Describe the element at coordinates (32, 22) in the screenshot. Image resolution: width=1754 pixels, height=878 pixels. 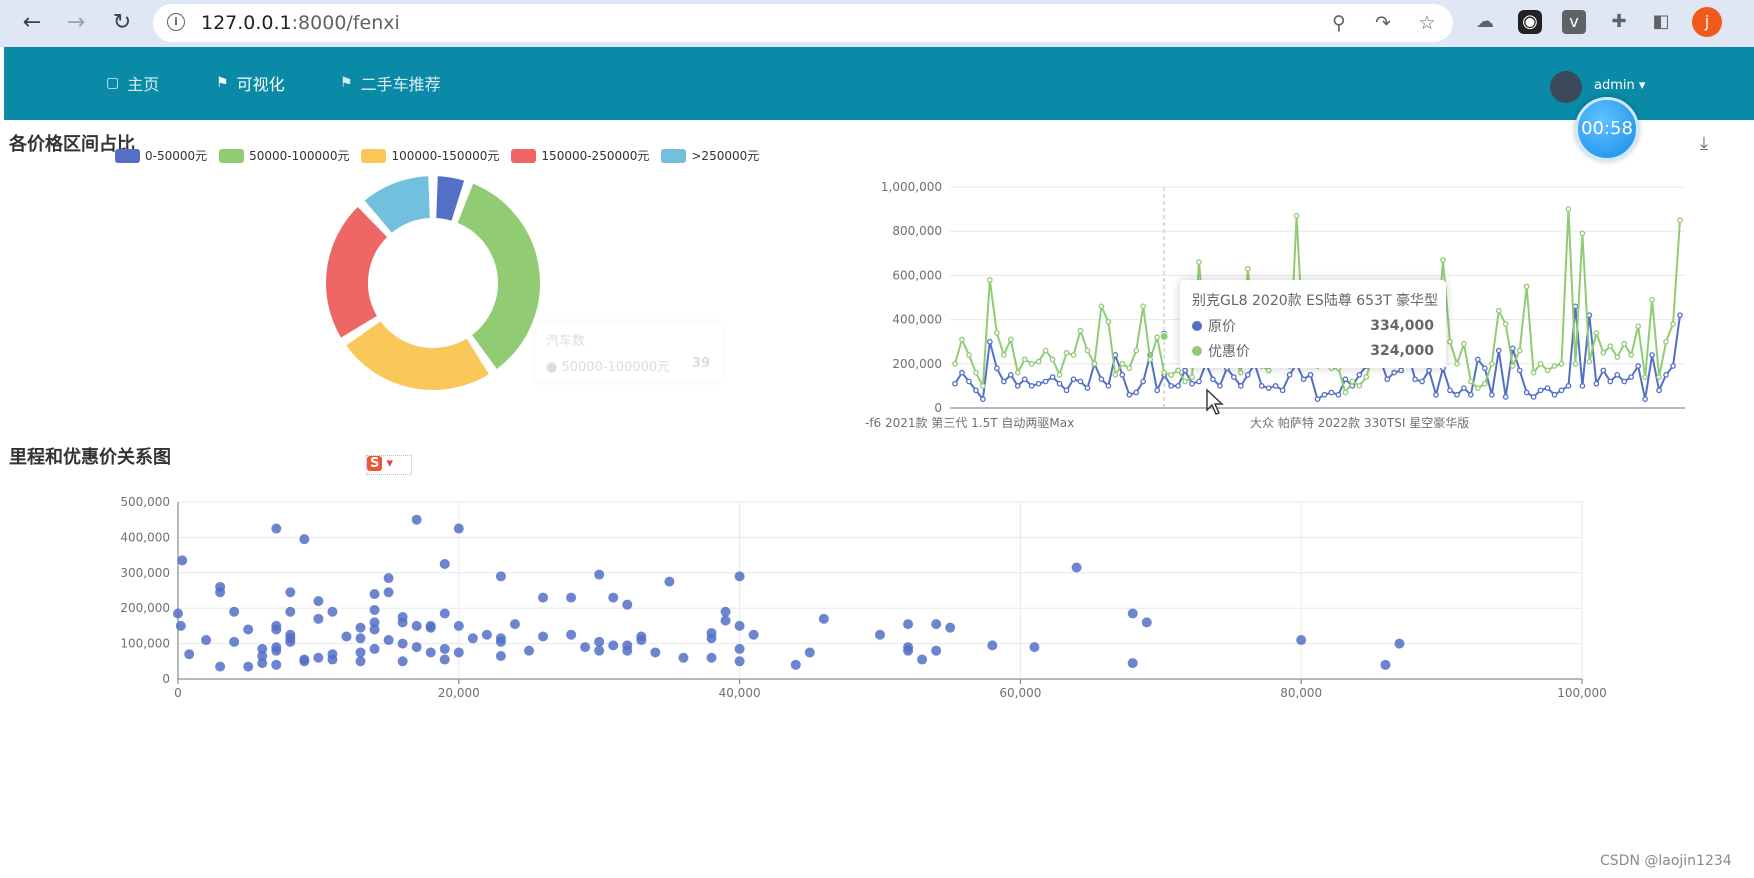
I see `back-arrow-icon: ←` at that location.